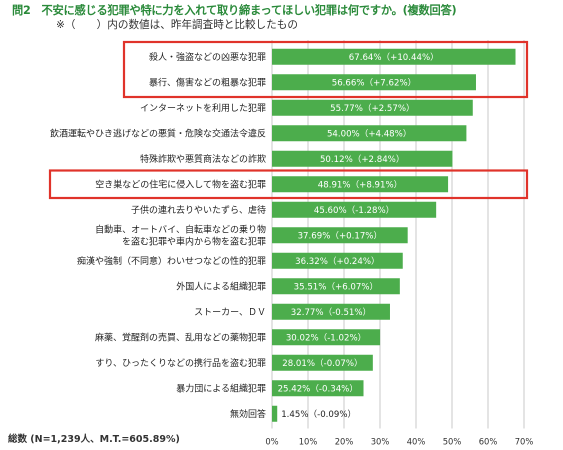  I want to click on data-label: 36.32%（+0.24%）, so click(337, 261).